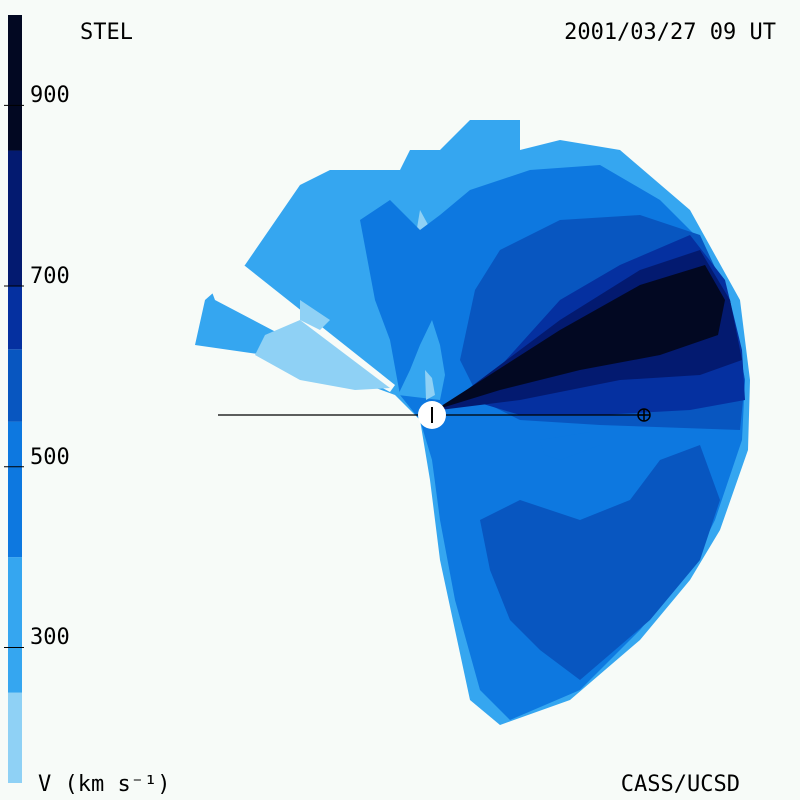 The width and height of the screenshot is (800, 800). What do you see at coordinates (421, 360) in the screenshot?
I see `region-v2-inner` at bounding box center [421, 360].